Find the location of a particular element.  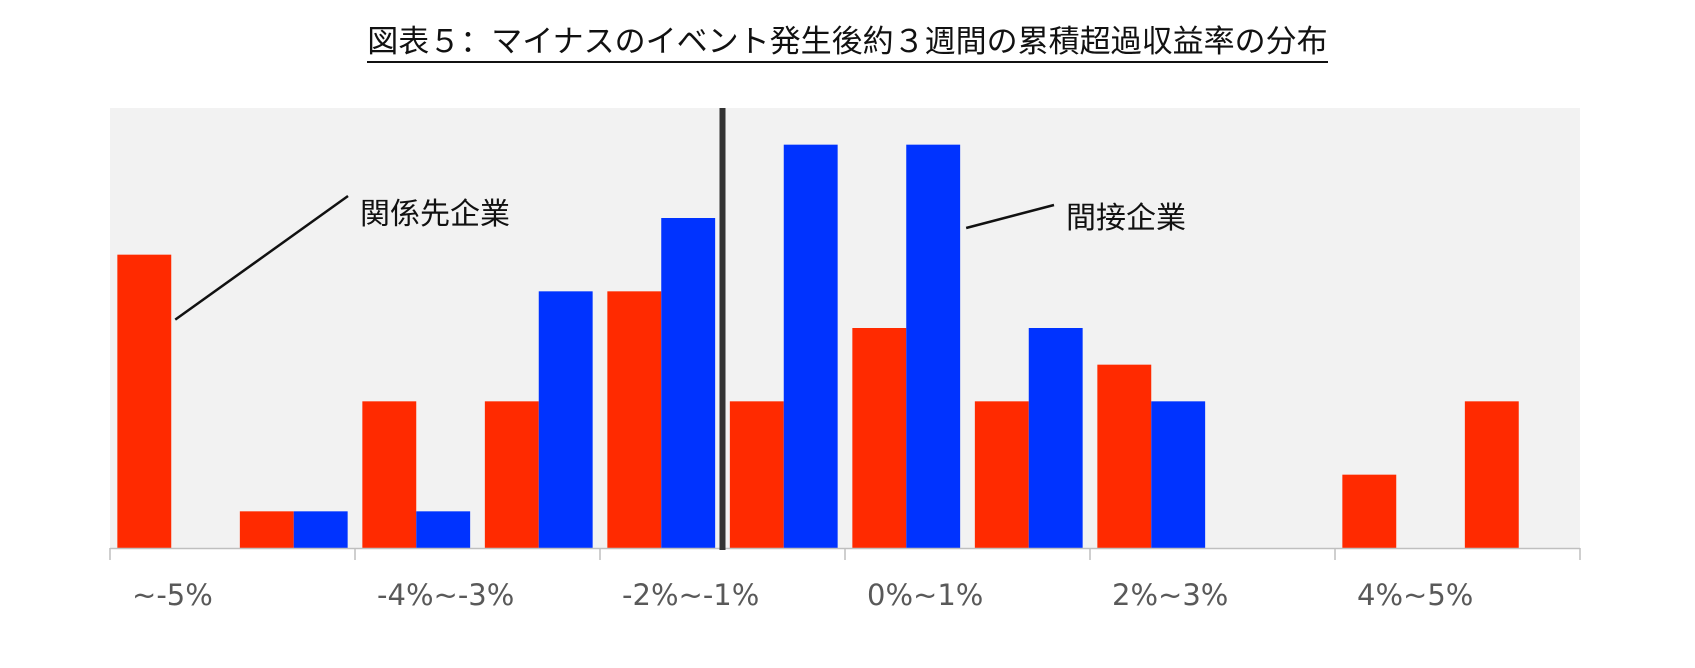

x-tick-label: 2%~3% is located at coordinates (1170, 595).